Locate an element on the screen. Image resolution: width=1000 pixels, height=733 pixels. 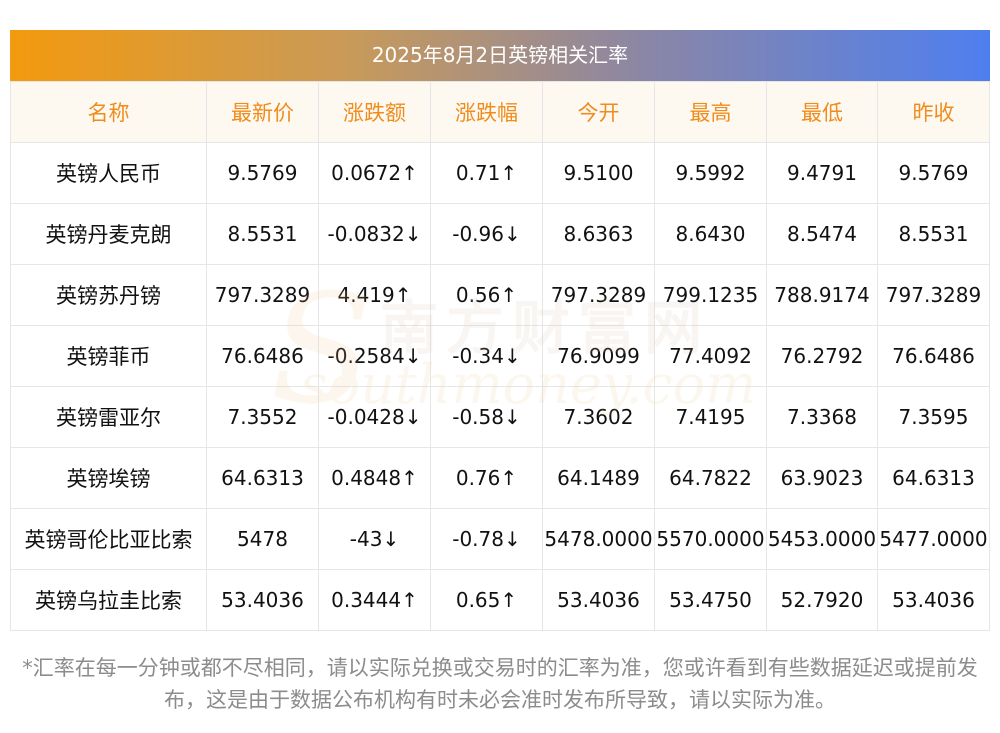
cell-prev-close: 9.5769 is located at coordinates (933, 173).